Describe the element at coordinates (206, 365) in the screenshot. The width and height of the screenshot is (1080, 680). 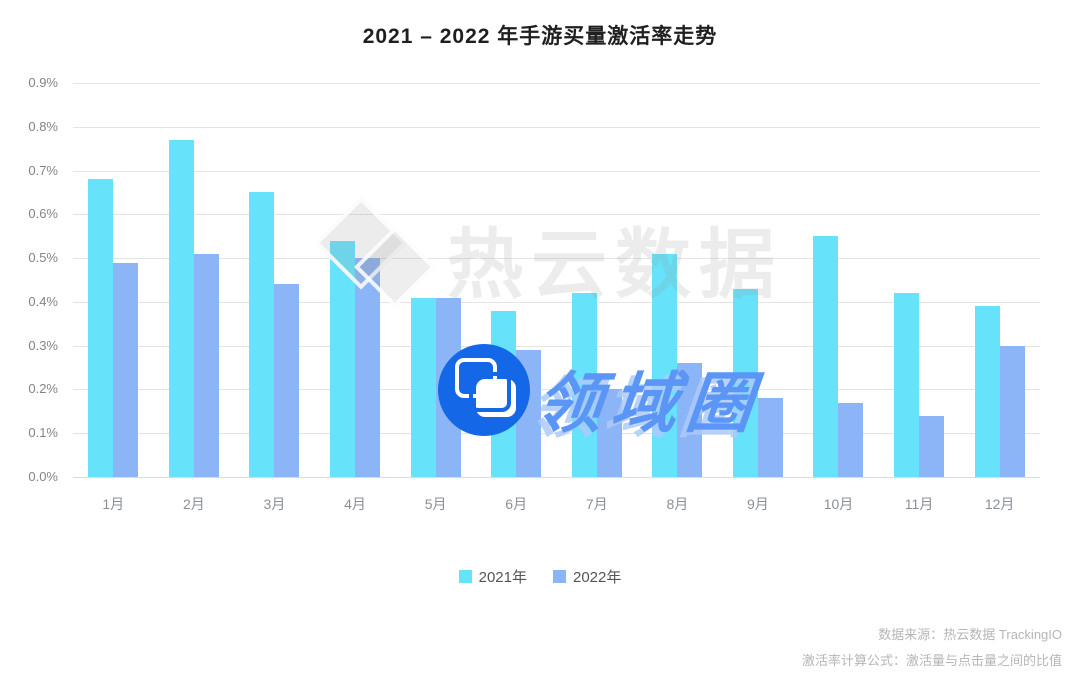
I see `bar-2022年-2月` at that location.